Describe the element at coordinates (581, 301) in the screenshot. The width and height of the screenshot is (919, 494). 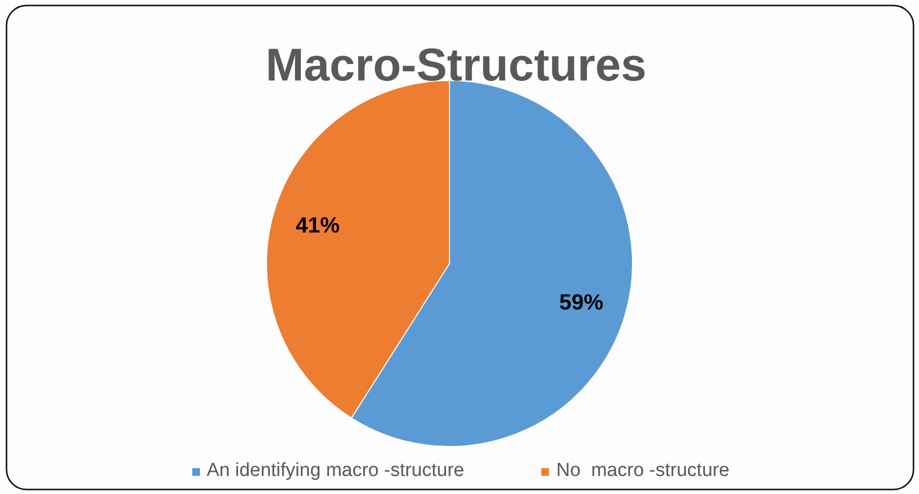
I see `data-label: 59%` at that location.